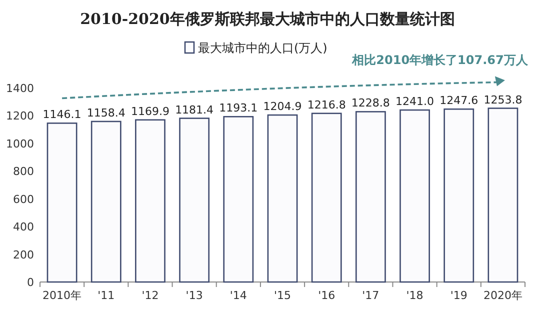 The height and width of the screenshot is (335, 535). Describe the element at coordinates (194, 109) in the screenshot. I see `text: 1181.4` at that location.